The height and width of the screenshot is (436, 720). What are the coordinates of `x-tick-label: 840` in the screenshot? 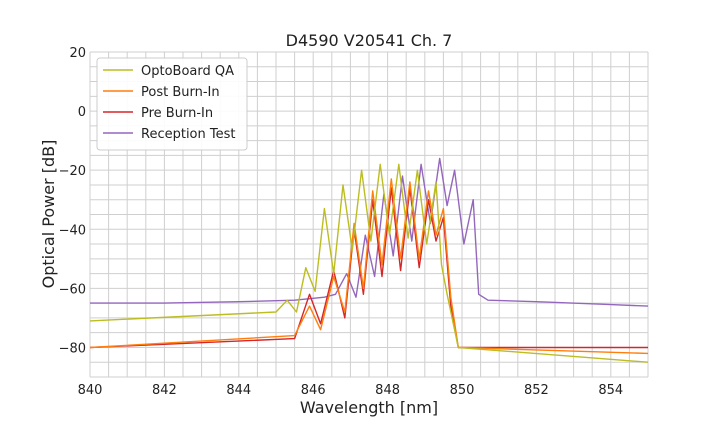 It's located at (90, 390).